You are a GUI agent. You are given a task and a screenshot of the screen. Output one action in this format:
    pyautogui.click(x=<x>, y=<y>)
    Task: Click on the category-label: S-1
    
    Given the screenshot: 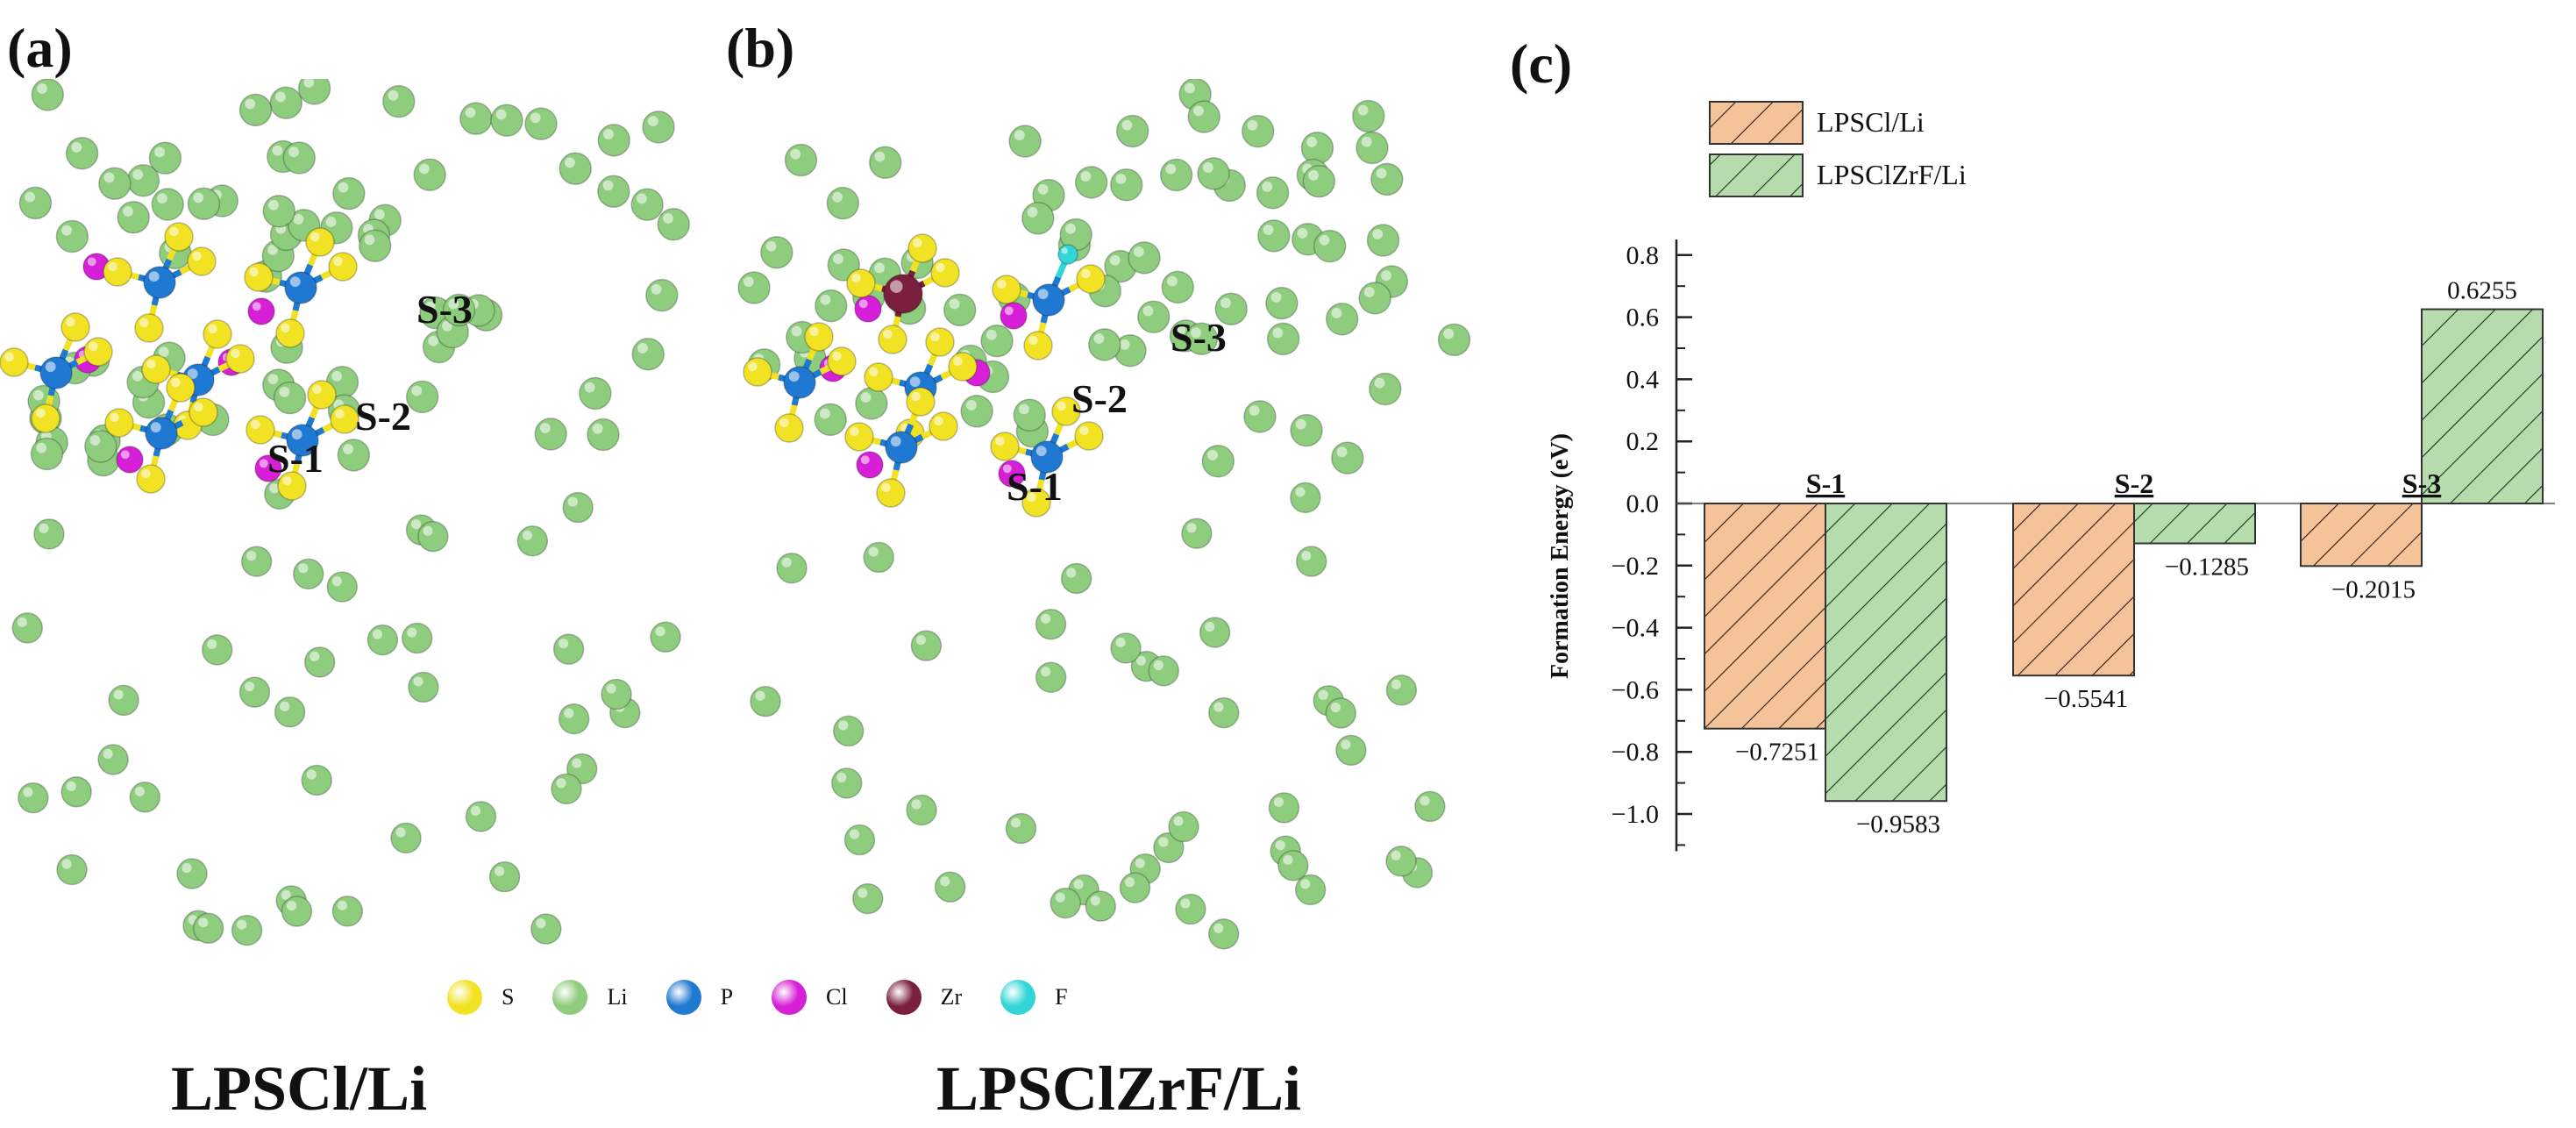 What is the action you would take?
    pyautogui.click(x=1825, y=483)
    